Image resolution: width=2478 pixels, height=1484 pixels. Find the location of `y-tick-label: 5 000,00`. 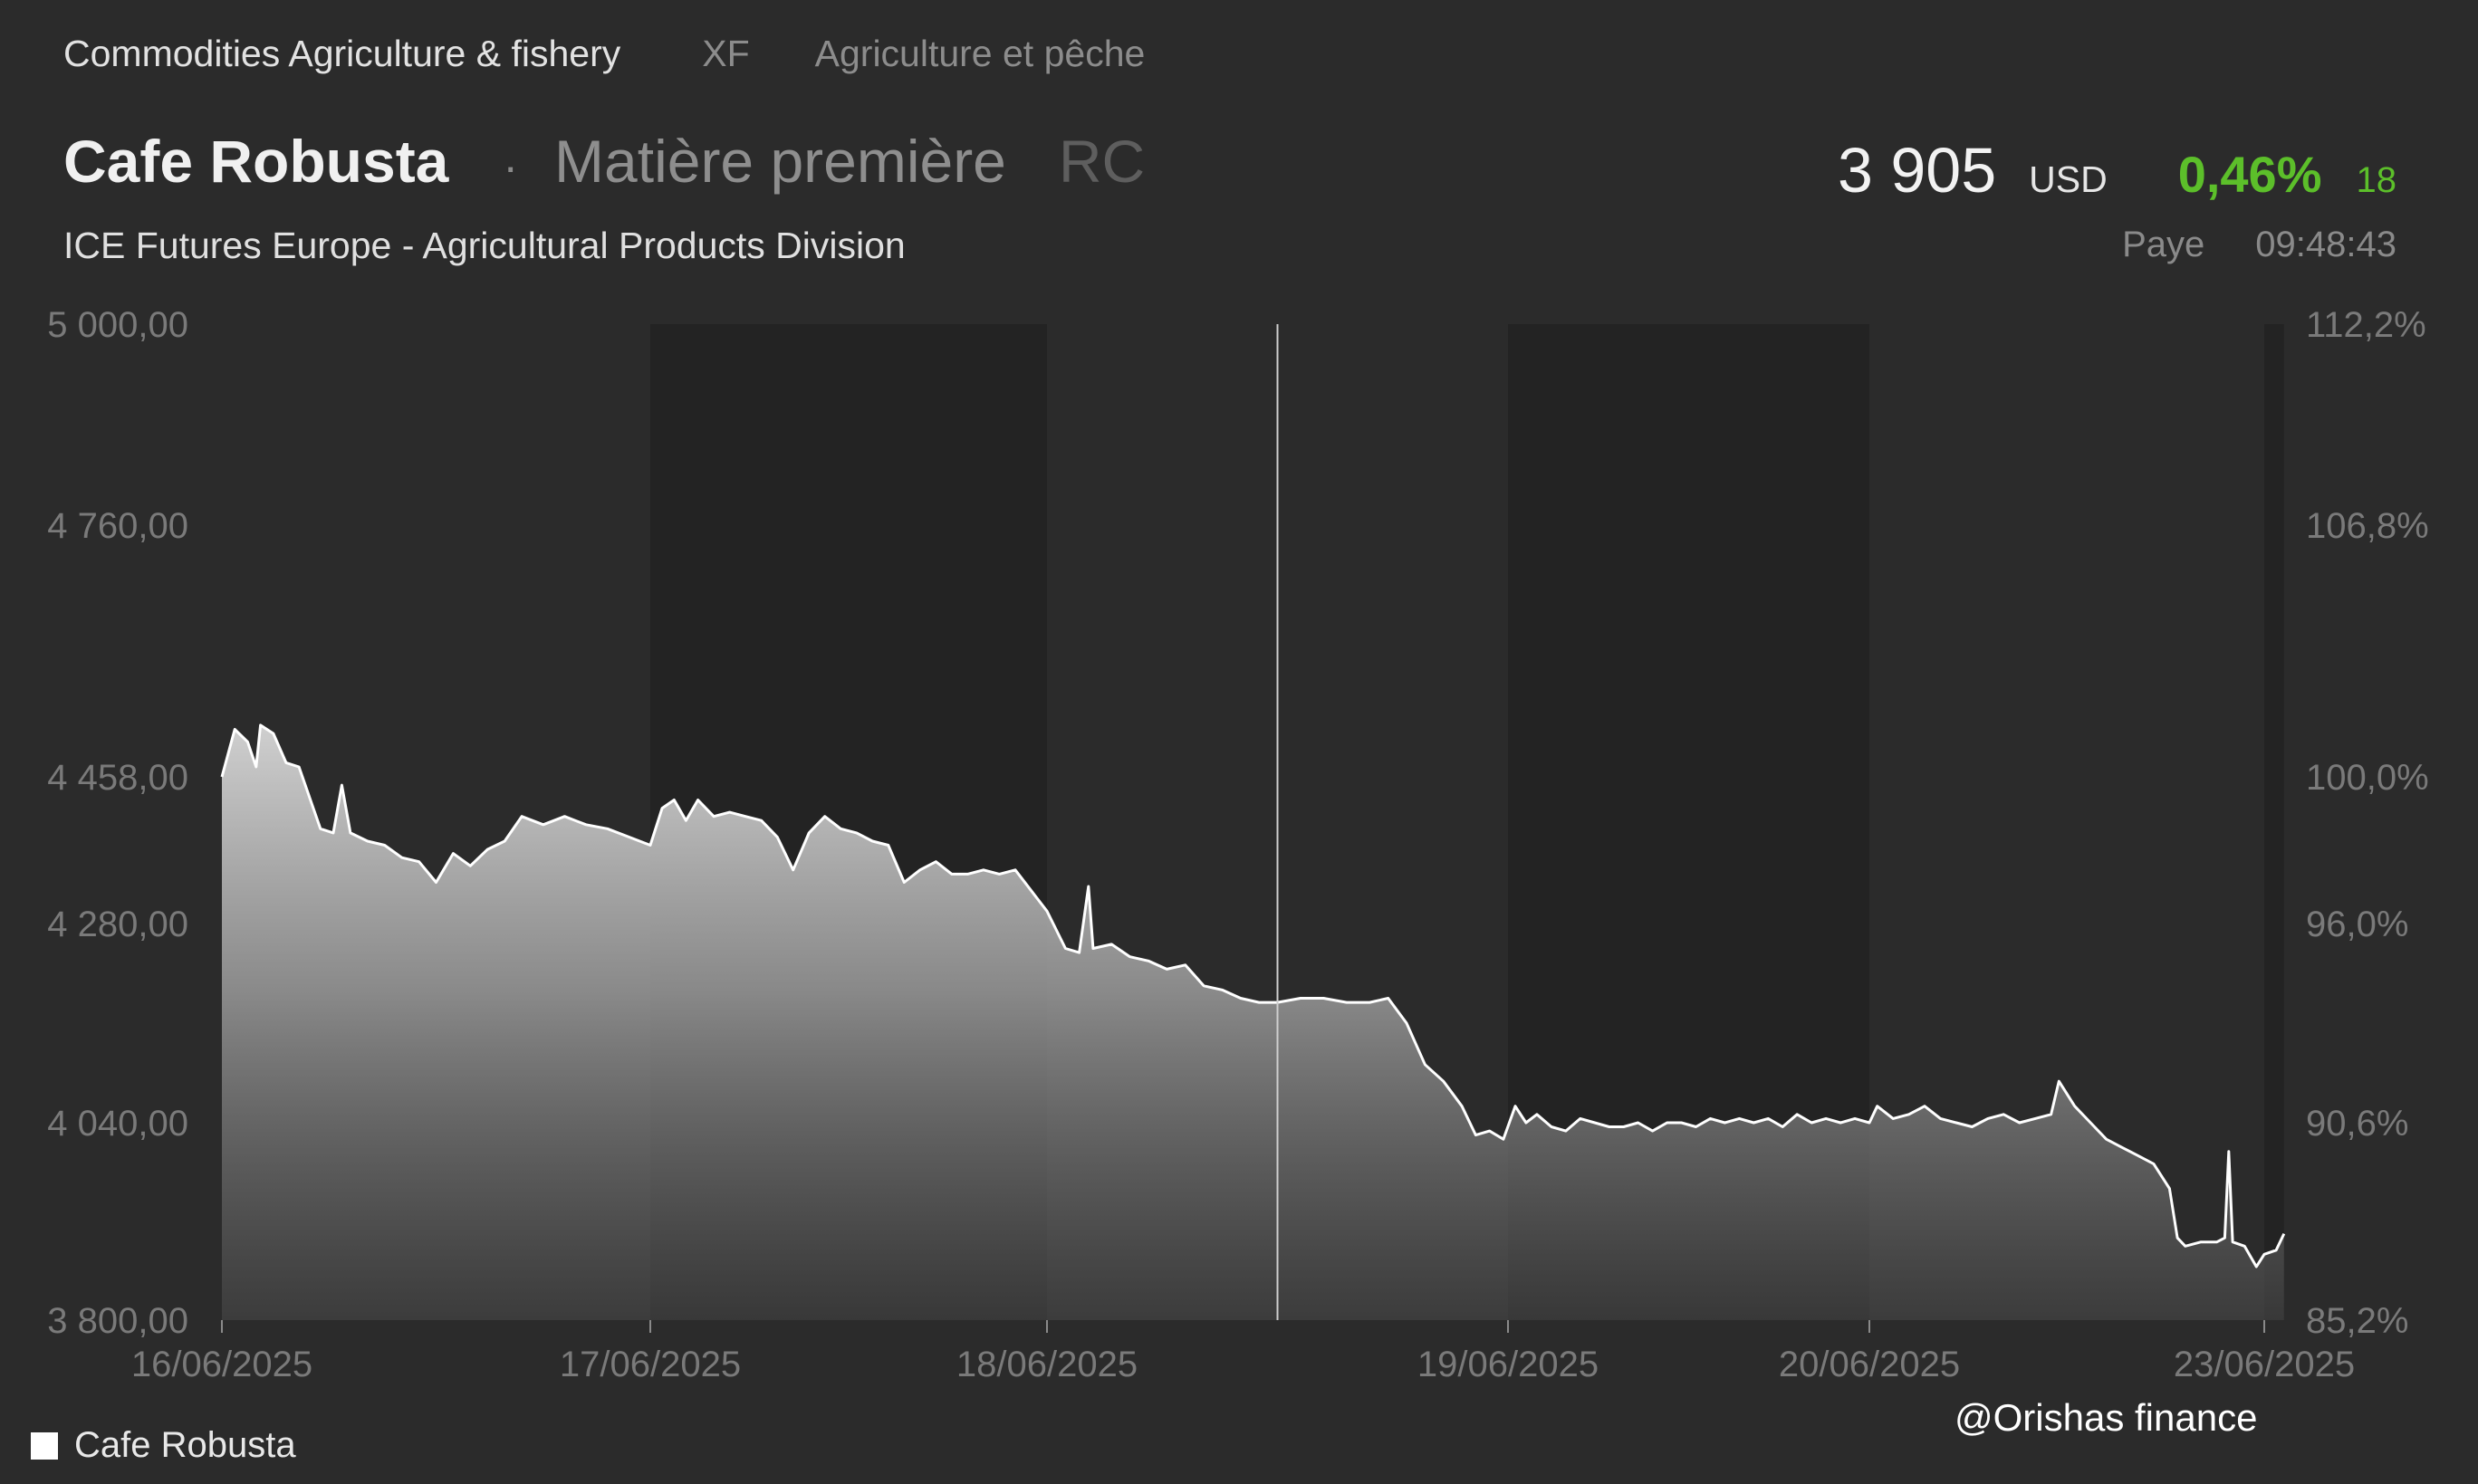

y-tick-label: 5 000,00 is located at coordinates (117, 325).